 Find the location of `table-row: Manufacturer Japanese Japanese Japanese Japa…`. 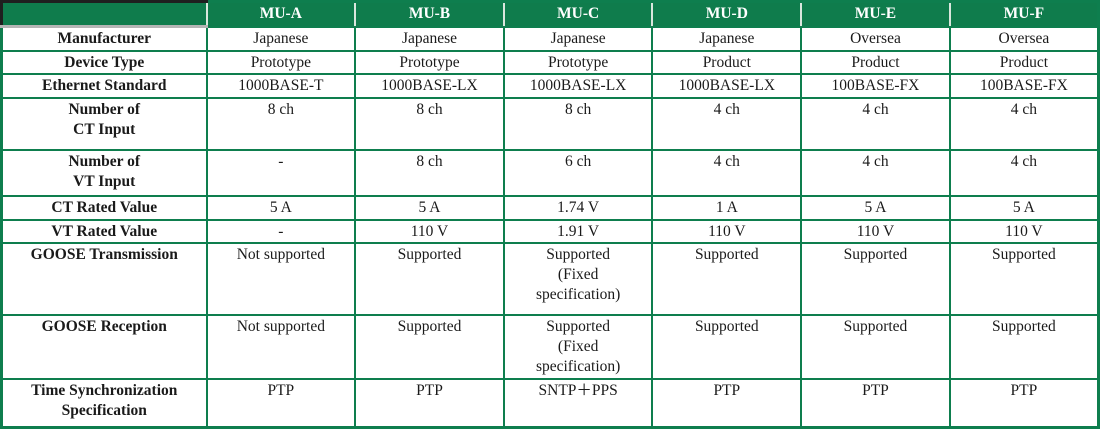

table-row: Manufacturer Japanese Japanese Japanese Japa… is located at coordinates (550, 38).